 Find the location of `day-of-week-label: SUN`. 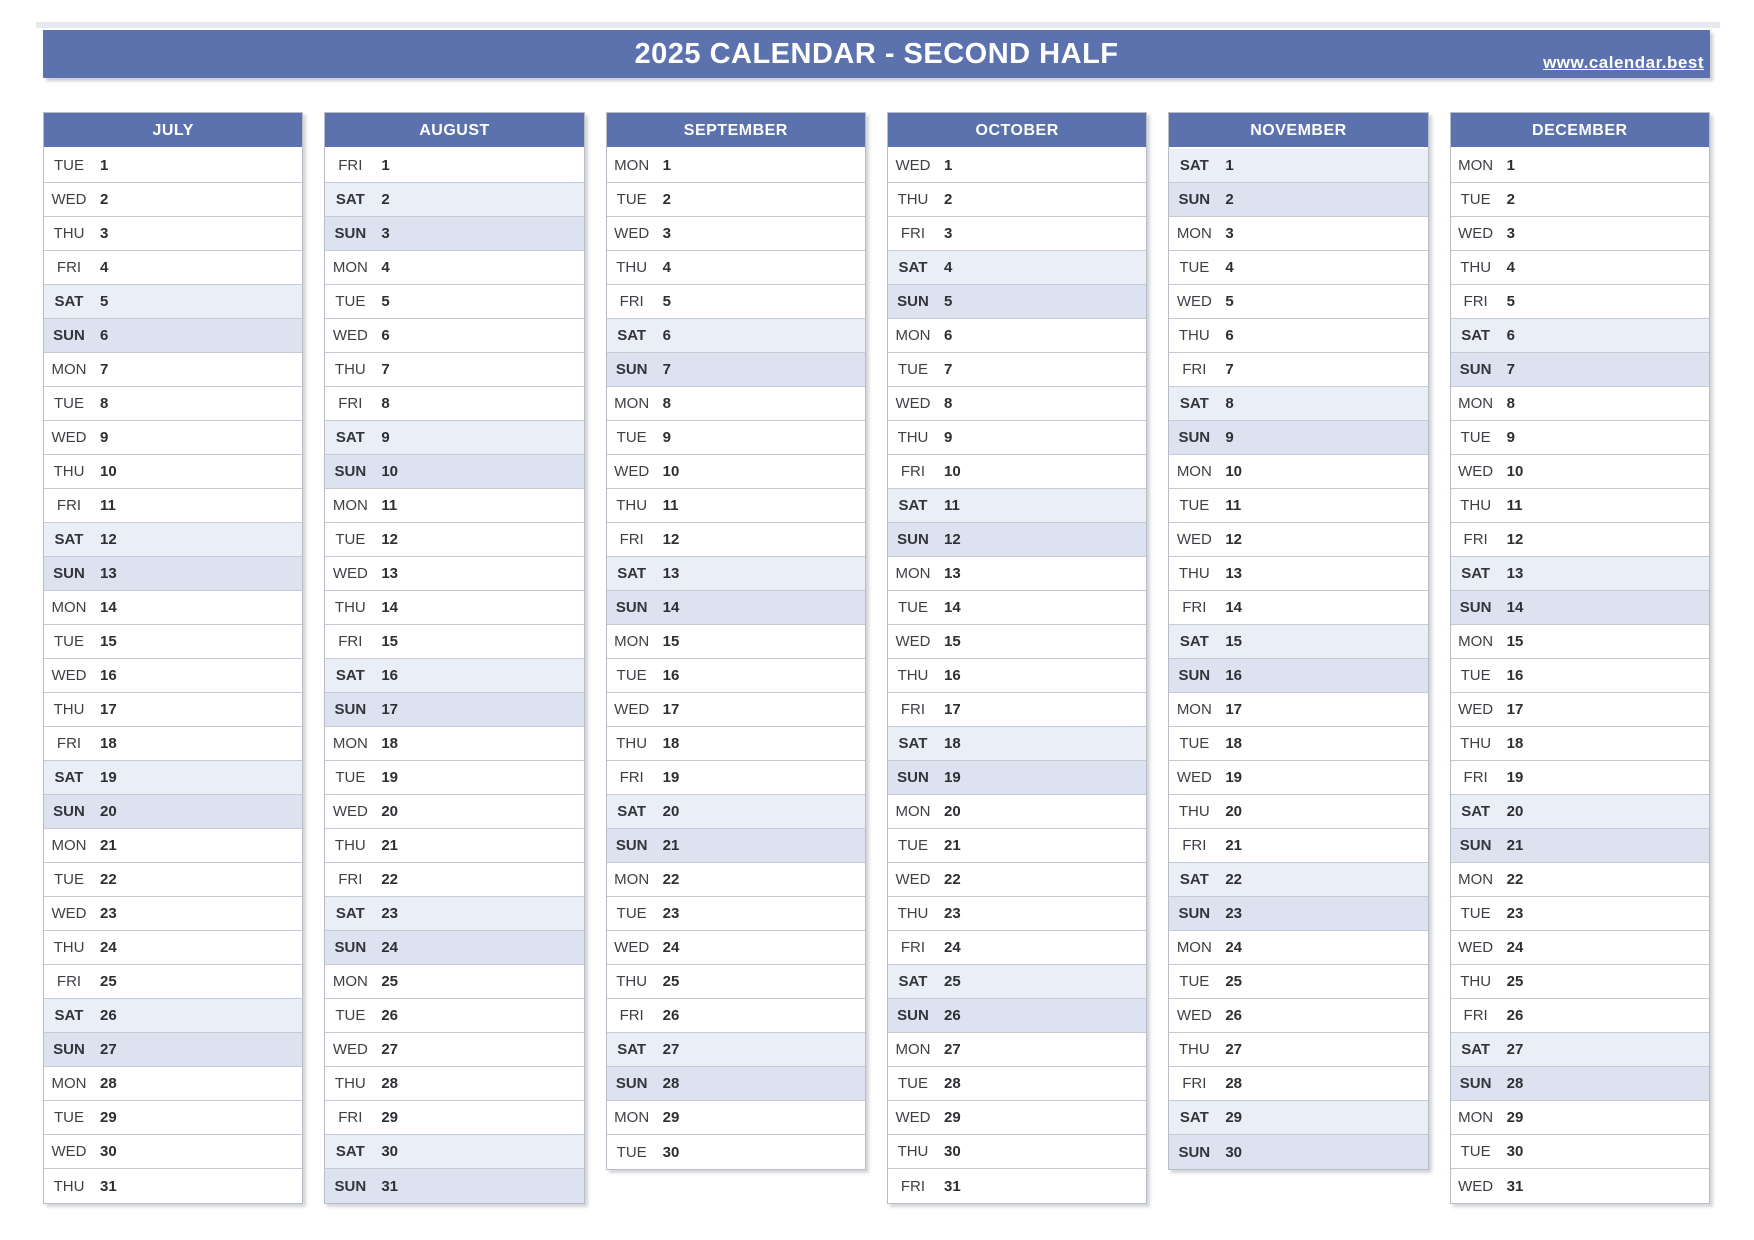

day-of-week-label: SUN is located at coordinates (350, 471).